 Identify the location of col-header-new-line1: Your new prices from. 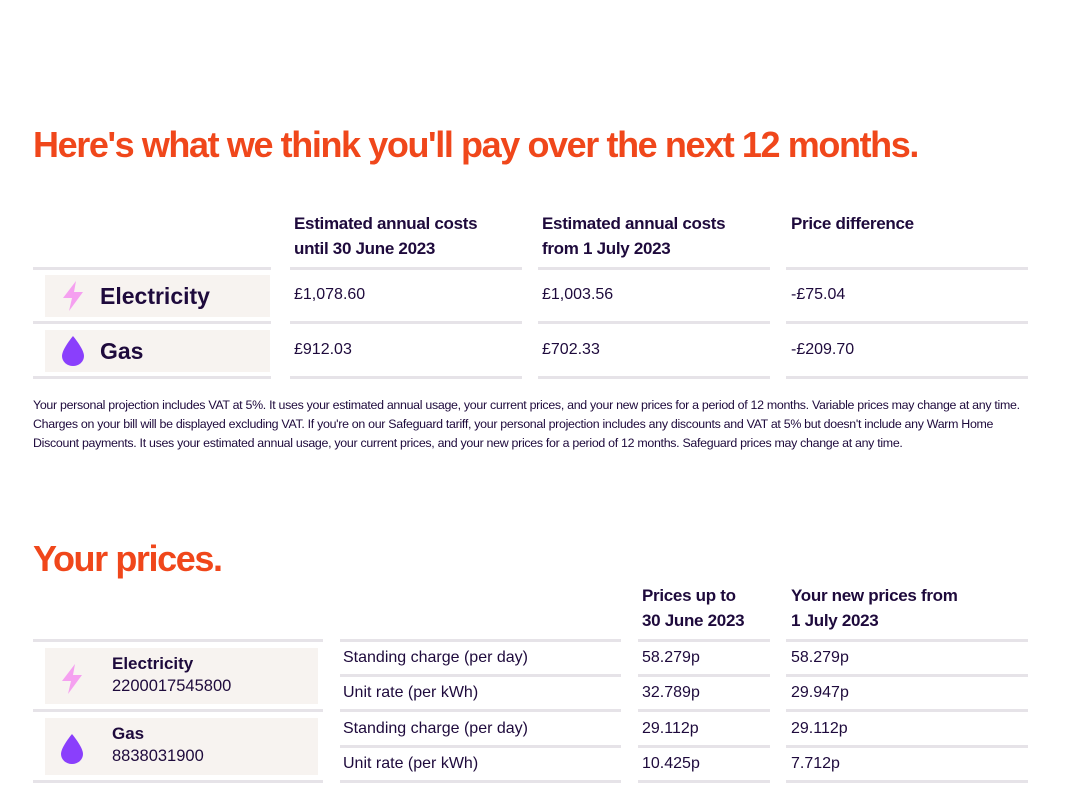
(874, 595).